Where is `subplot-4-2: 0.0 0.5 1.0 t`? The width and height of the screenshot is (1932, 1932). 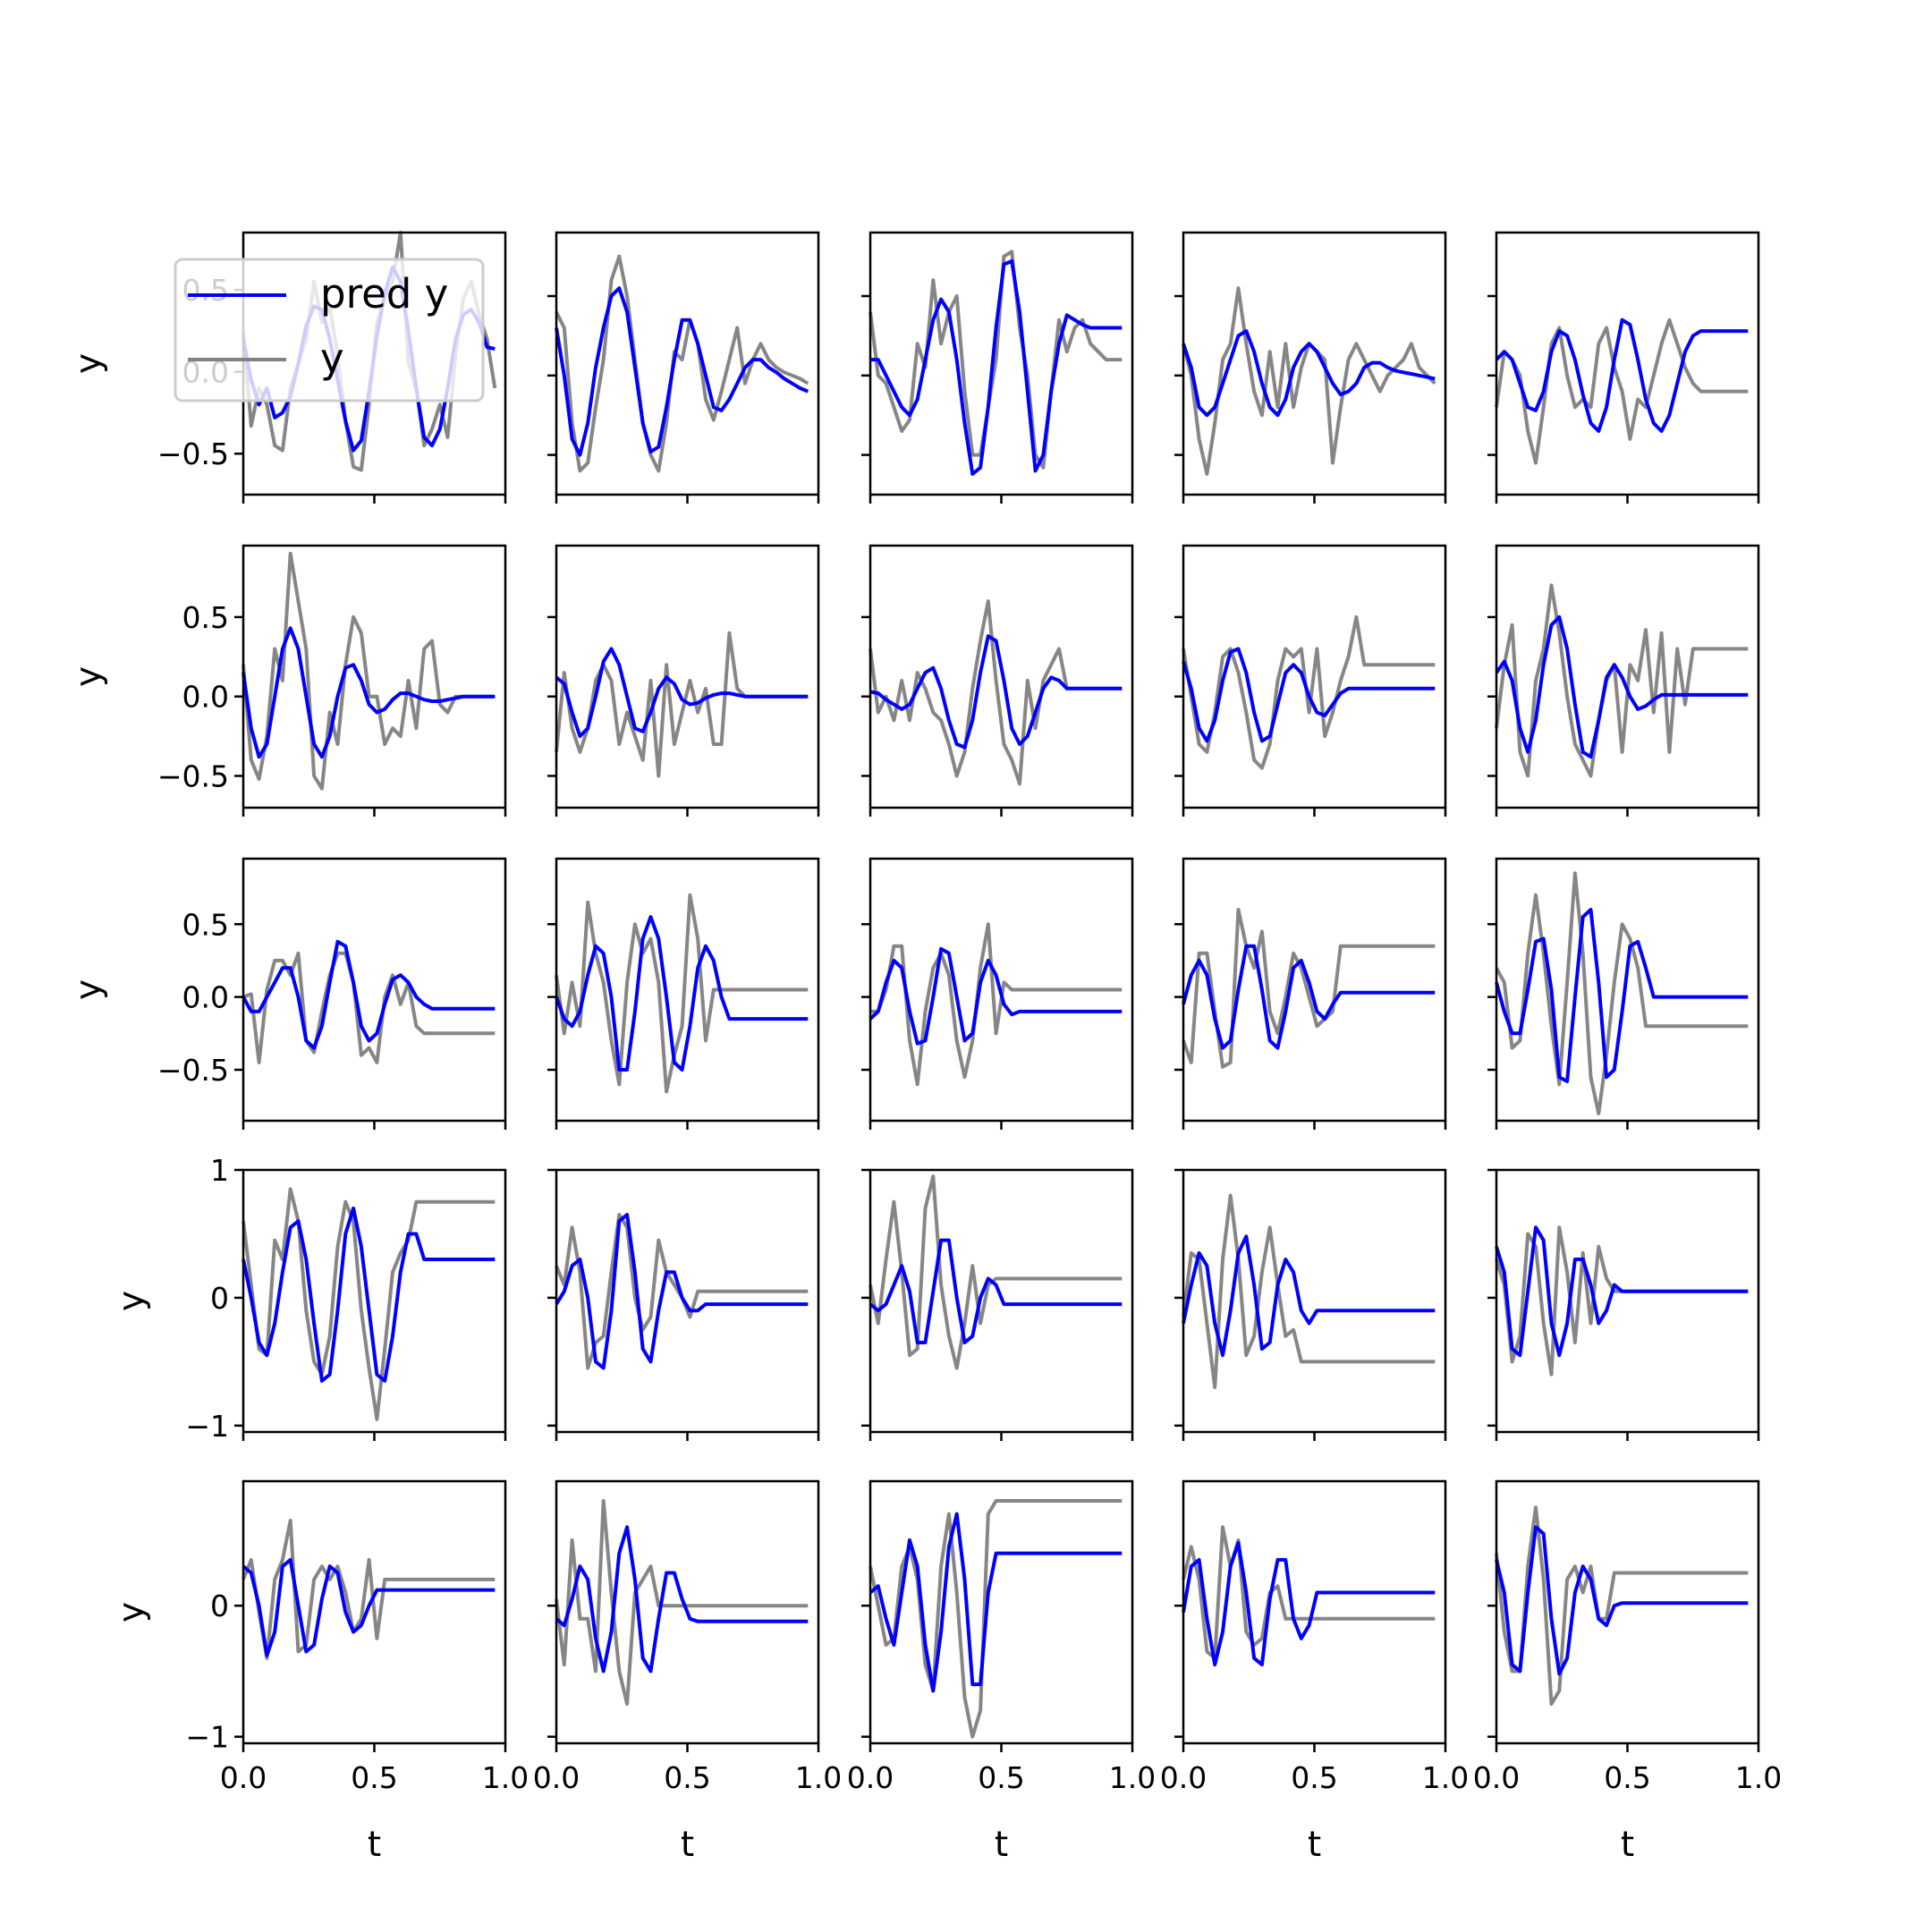
subplot-4-2: 0.0 0.5 1.0 t is located at coordinates (1001, 1672).